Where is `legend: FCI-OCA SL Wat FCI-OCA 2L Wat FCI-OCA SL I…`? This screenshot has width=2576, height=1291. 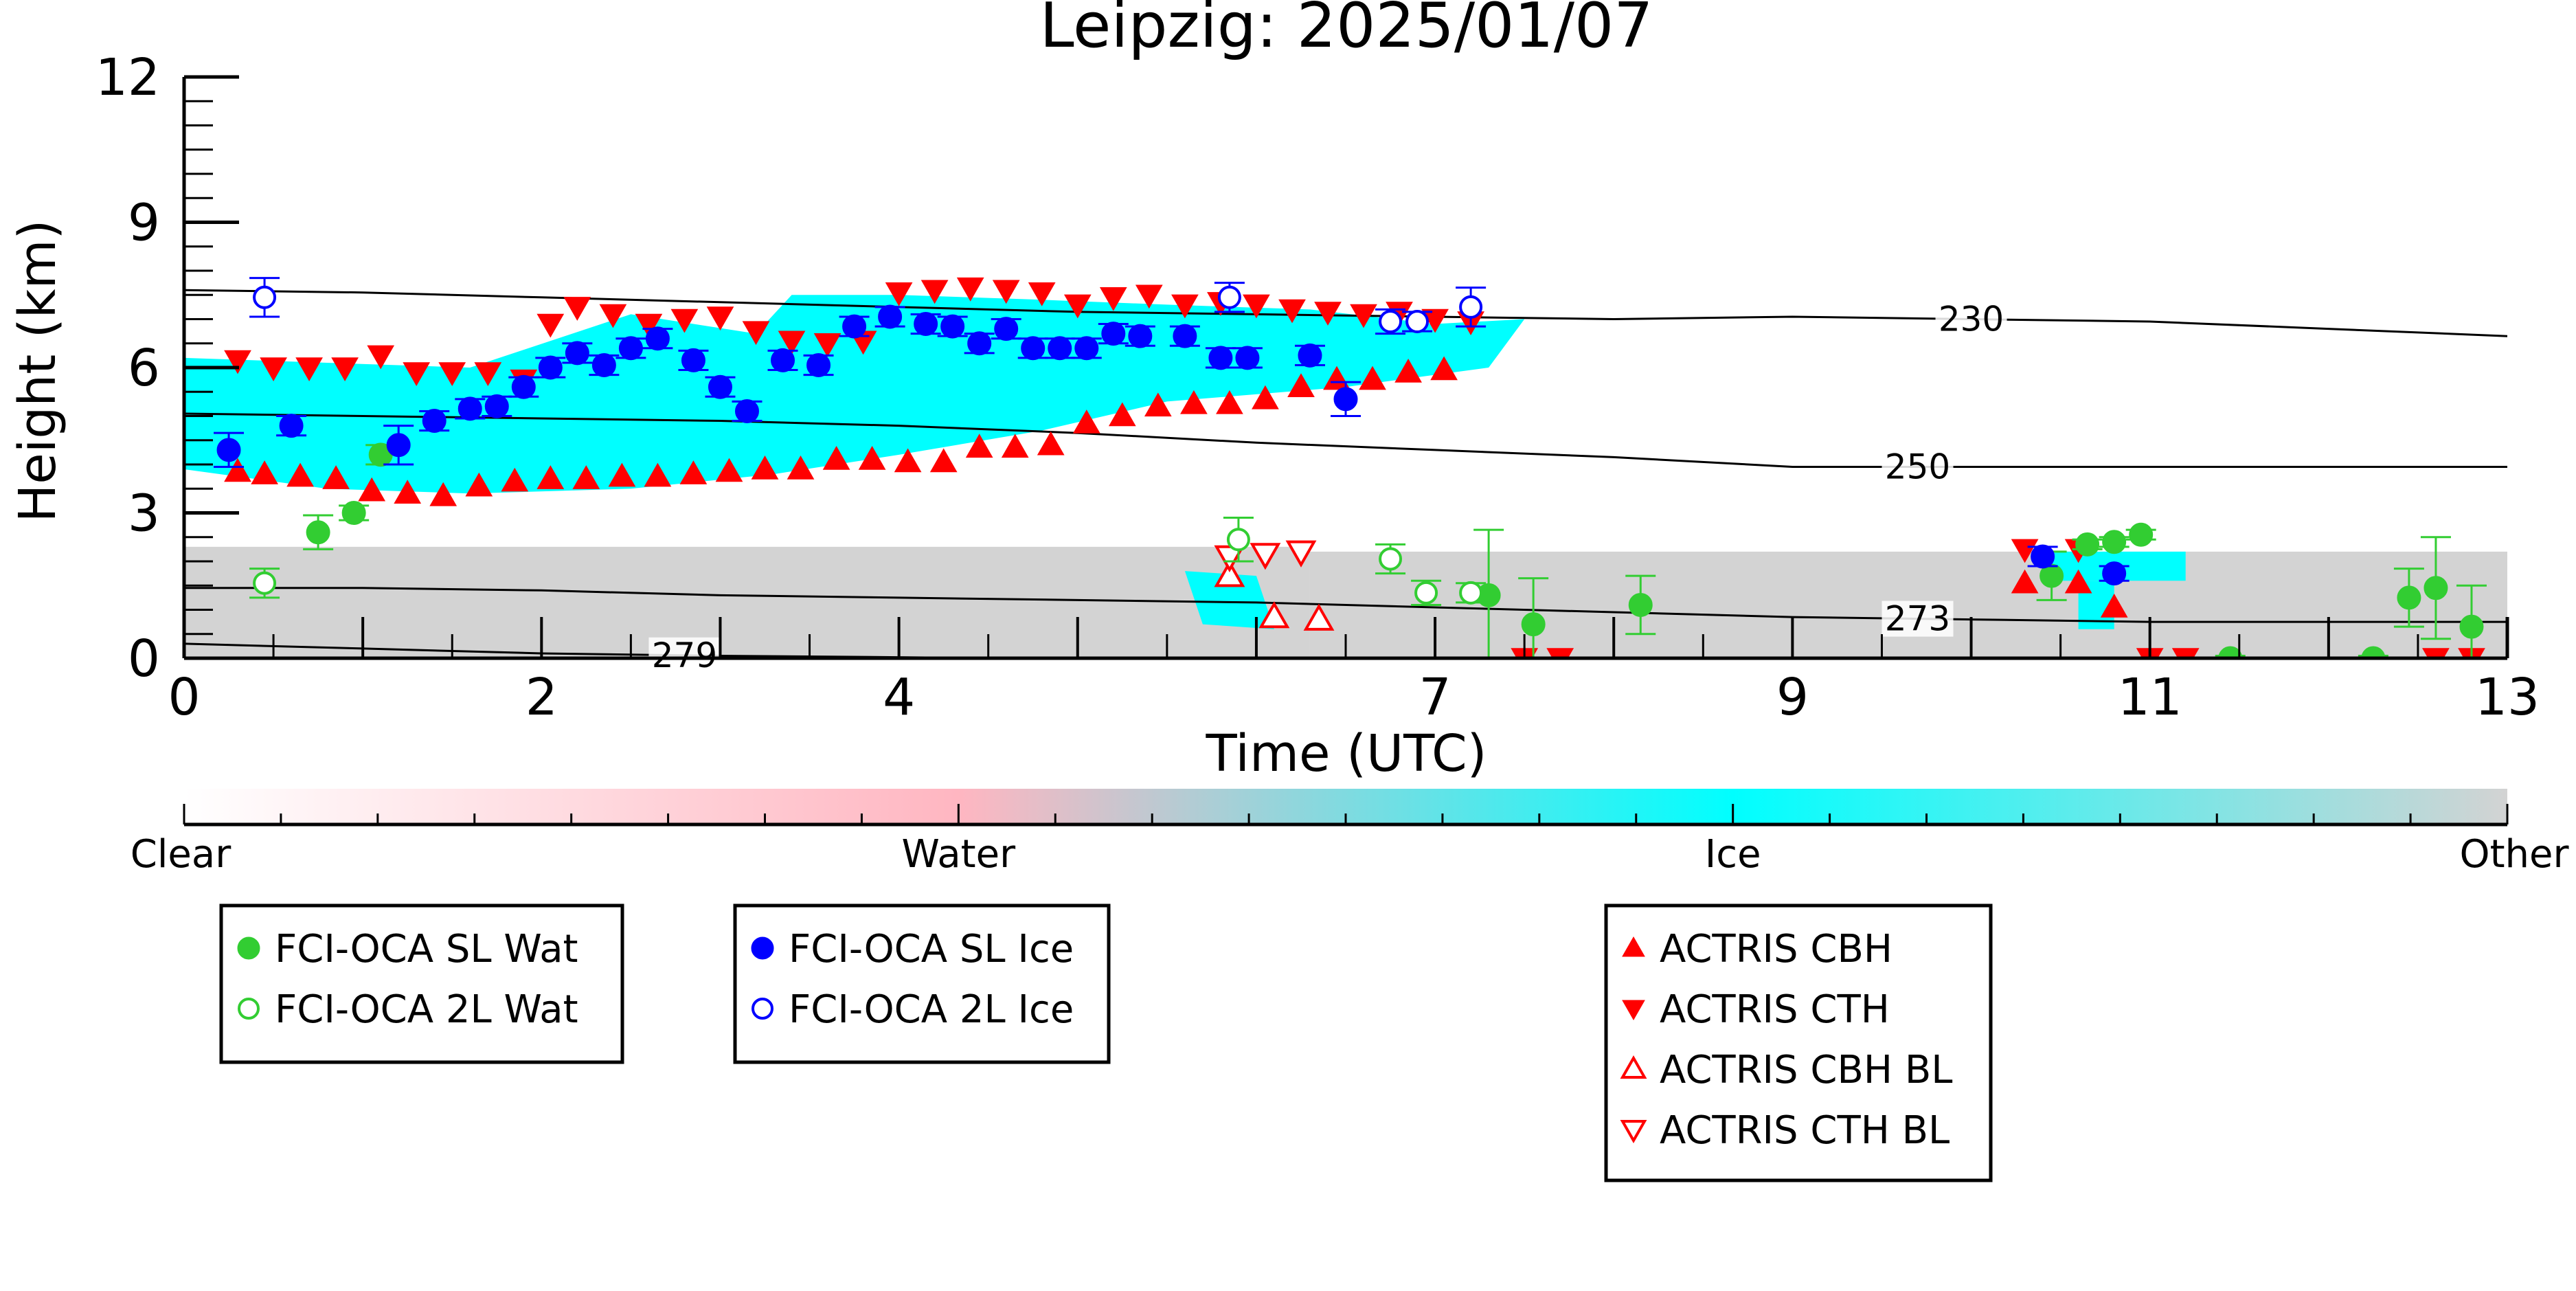 legend: FCI-OCA SL Wat FCI-OCA 2L Wat FCI-OCA SL I… is located at coordinates (1106, 1042).